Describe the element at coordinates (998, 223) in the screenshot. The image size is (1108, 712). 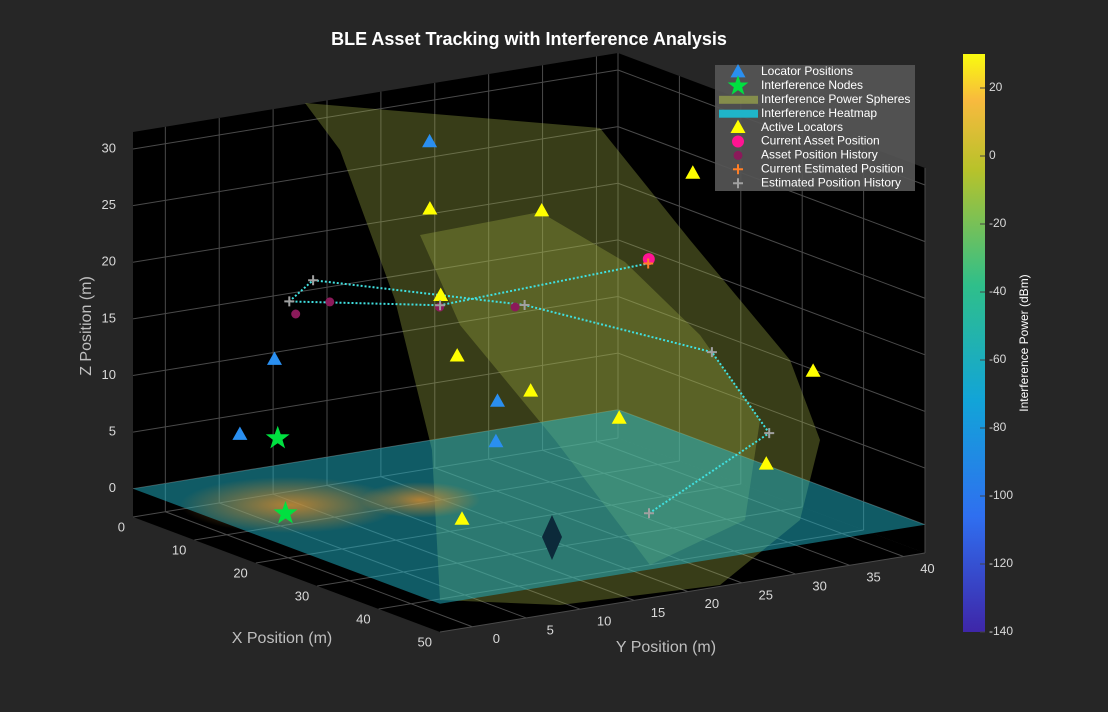
I see `colorbar-tick-label: -20` at that location.